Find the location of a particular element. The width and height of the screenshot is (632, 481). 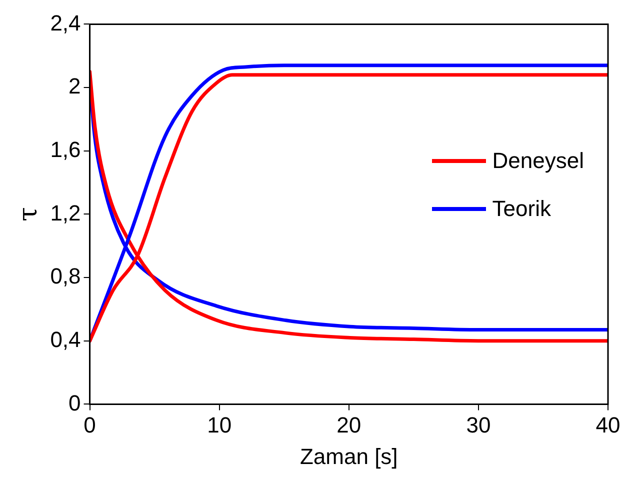

x-tick-label: 40 is located at coordinates (608, 425).